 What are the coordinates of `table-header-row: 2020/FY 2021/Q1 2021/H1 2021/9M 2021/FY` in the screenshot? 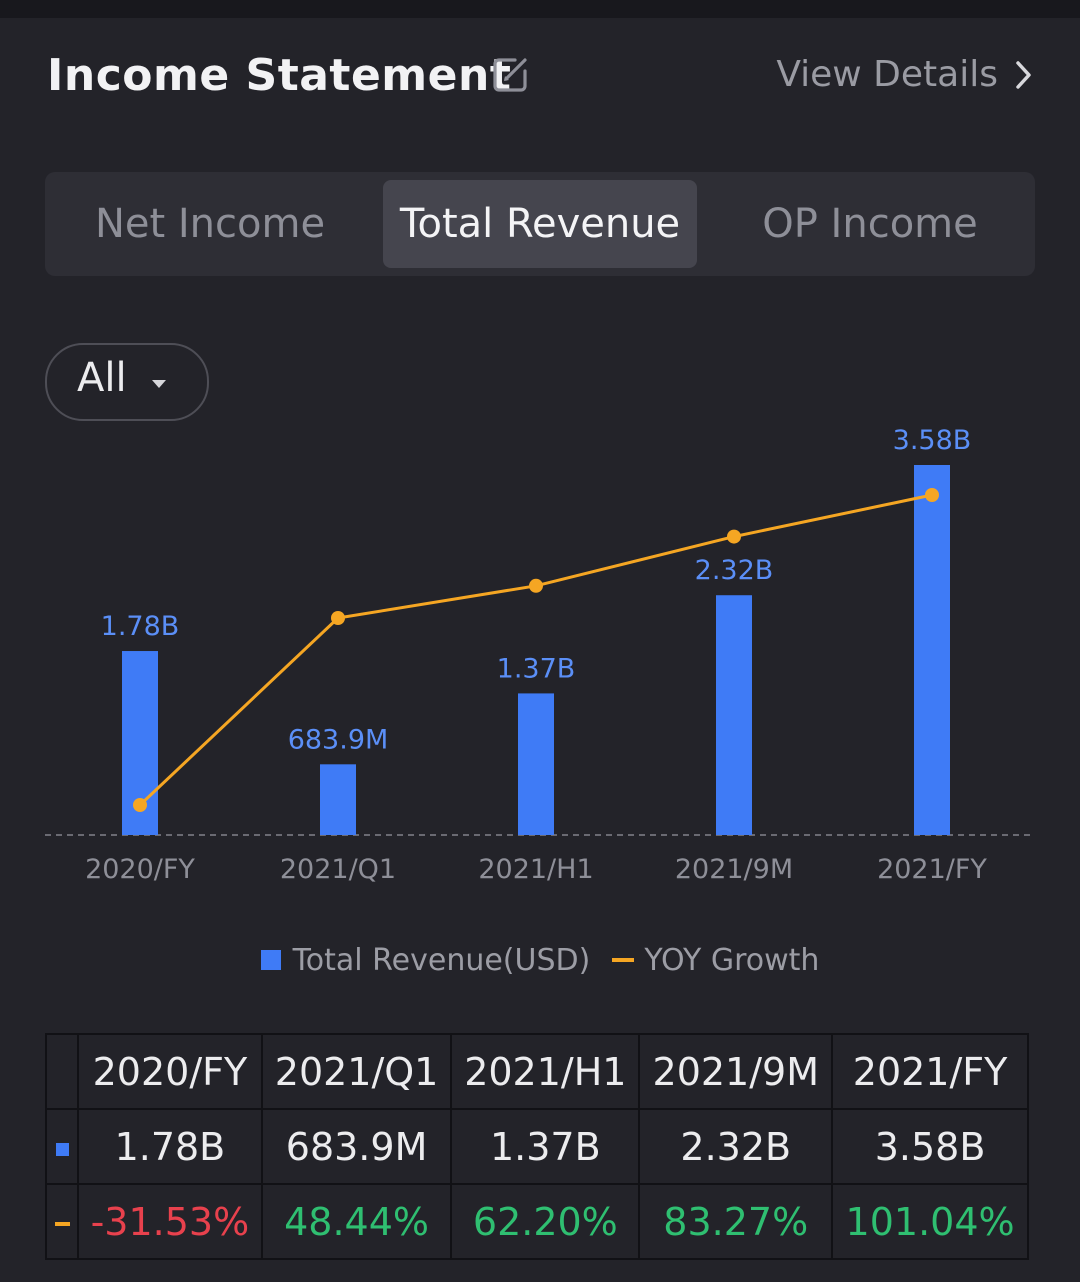 It's located at (537, 1071).